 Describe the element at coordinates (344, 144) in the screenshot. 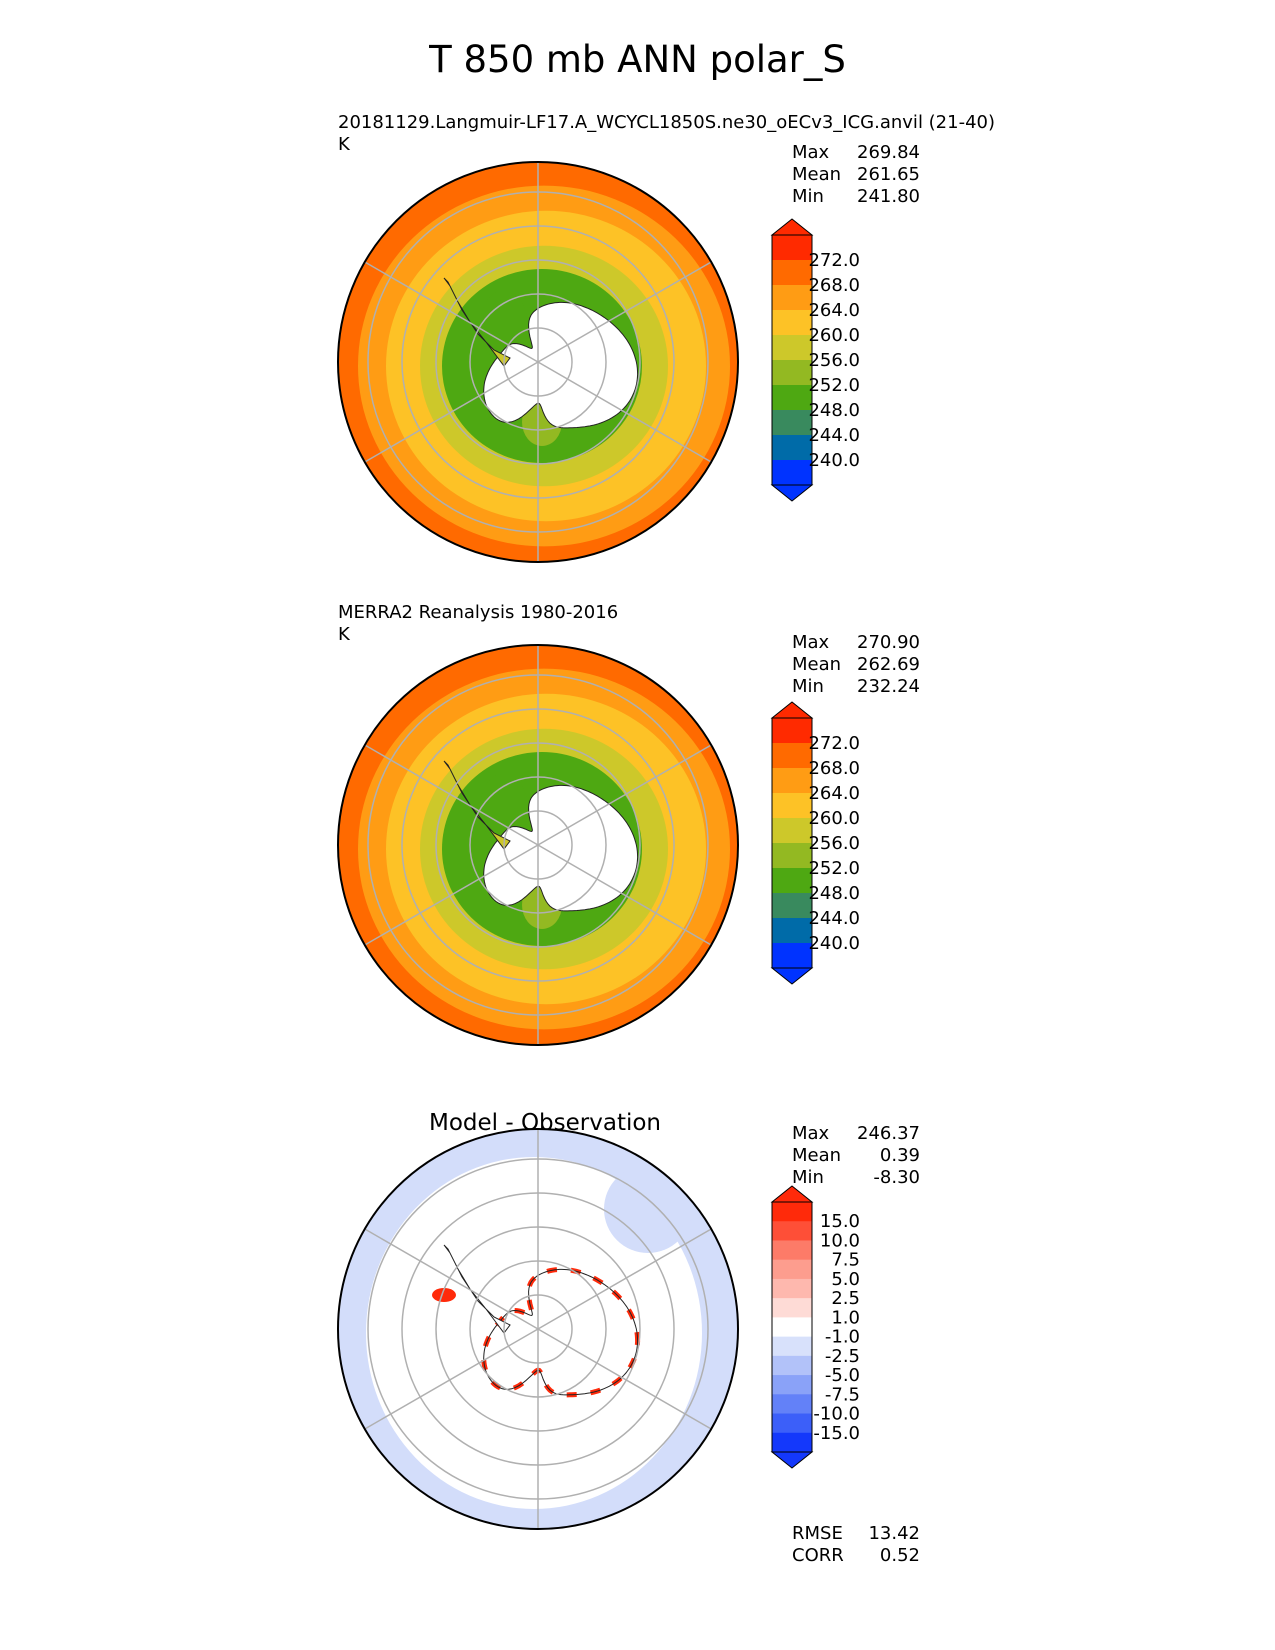

I see `panel1-units: K` at that location.